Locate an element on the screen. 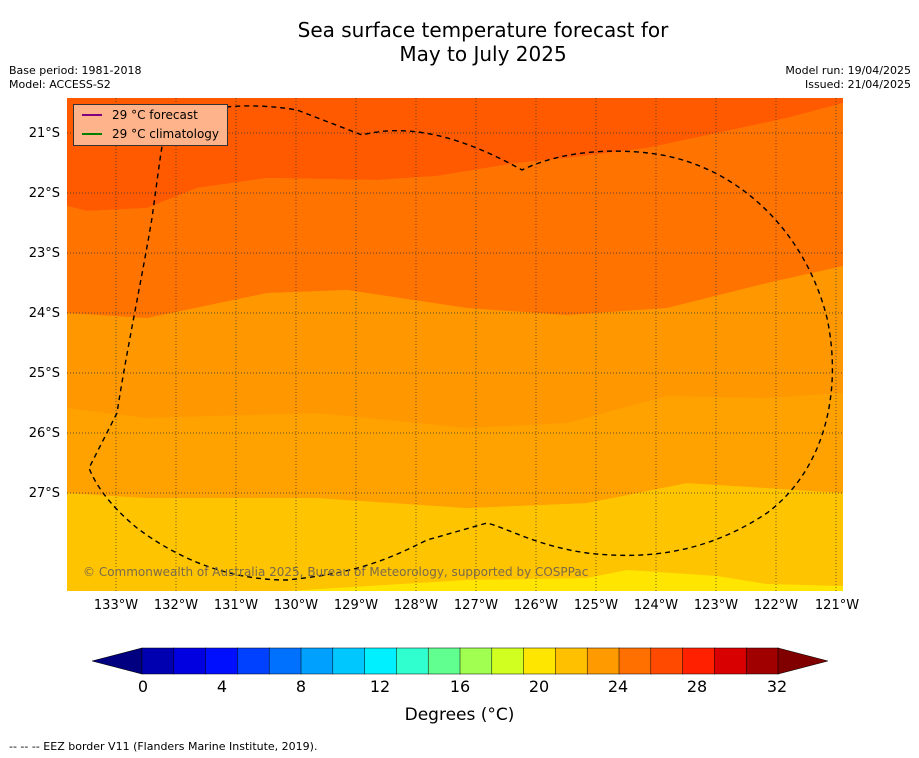 This screenshot has width=919, height=758. band-22-23-region is located at coordinates (455, 450).